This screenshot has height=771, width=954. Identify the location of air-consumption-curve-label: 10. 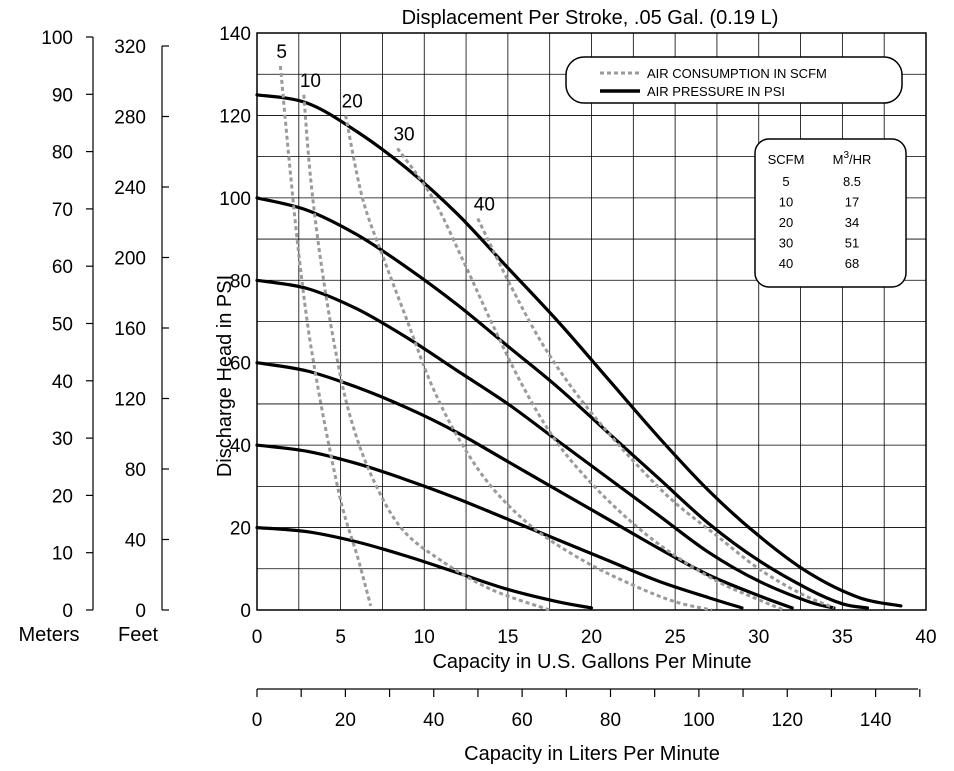
(310, 81).